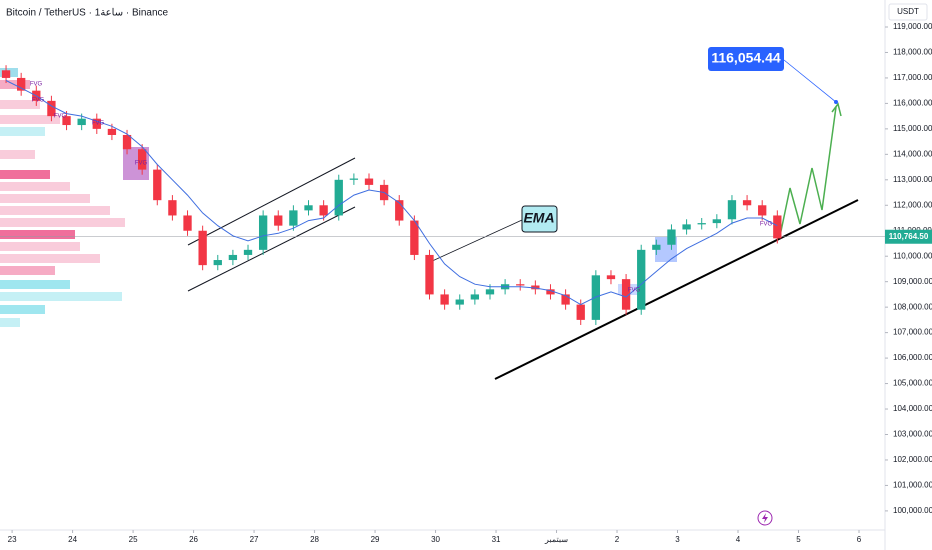  What do you see at coordinates (676, 289) in the screenshot?
I see `support-trendline` at bounding box center [676, 289].